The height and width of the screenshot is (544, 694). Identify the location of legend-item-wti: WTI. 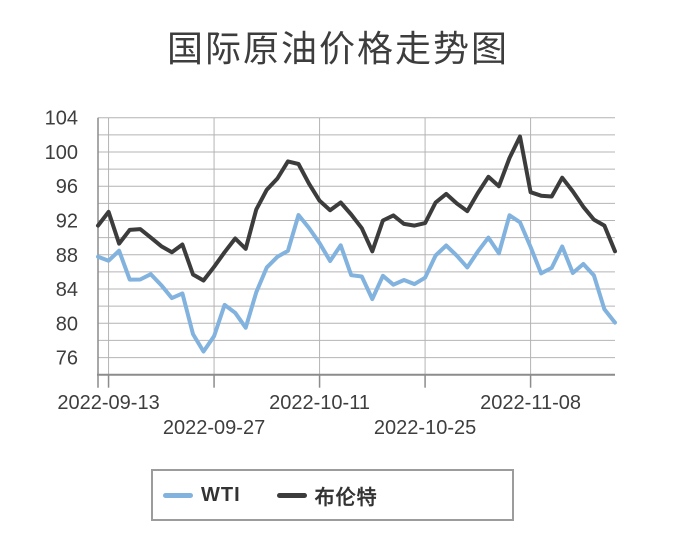
(202, 495).